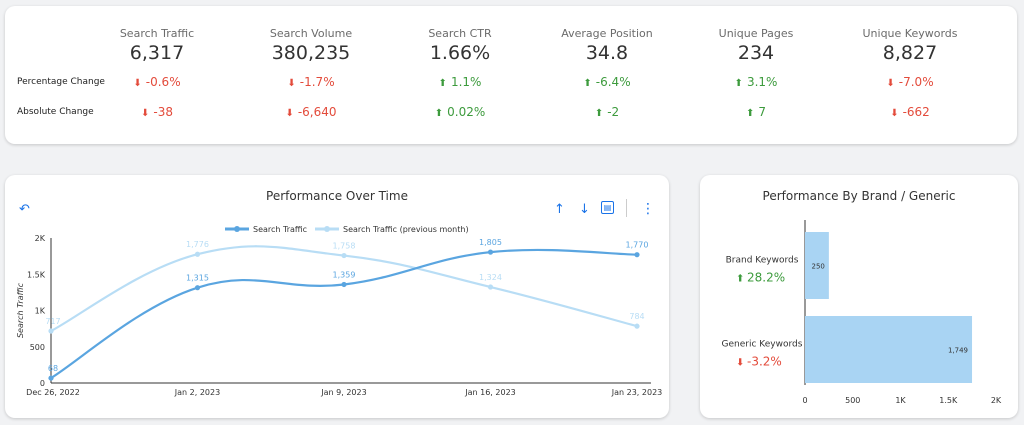 This screenshot has height=425, width=1024. What do you see at coordinates (61, 82) in the screenshot?
I see `row-label-percentage-change: Percentage Change` at bounding box center [61, 82].